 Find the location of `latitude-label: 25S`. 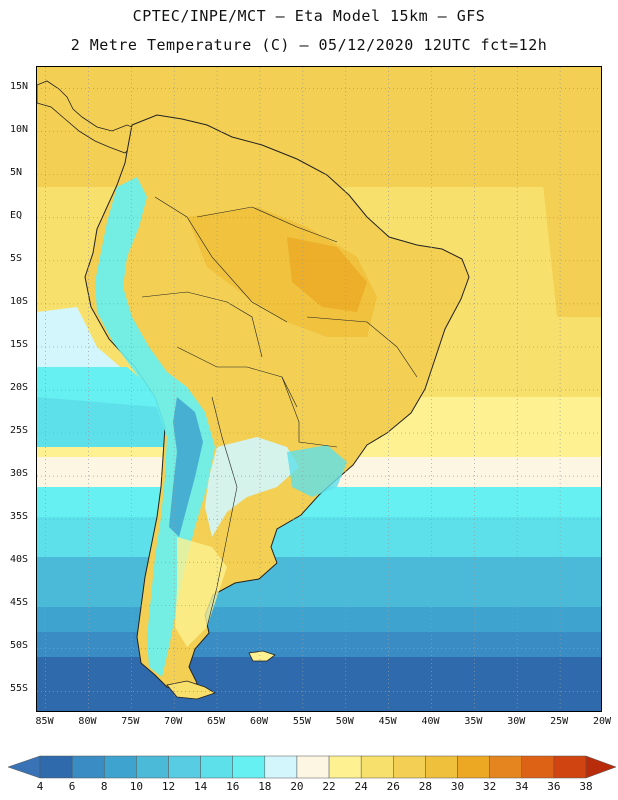

latitude-label: 25S is located at coordinates (19, 431).